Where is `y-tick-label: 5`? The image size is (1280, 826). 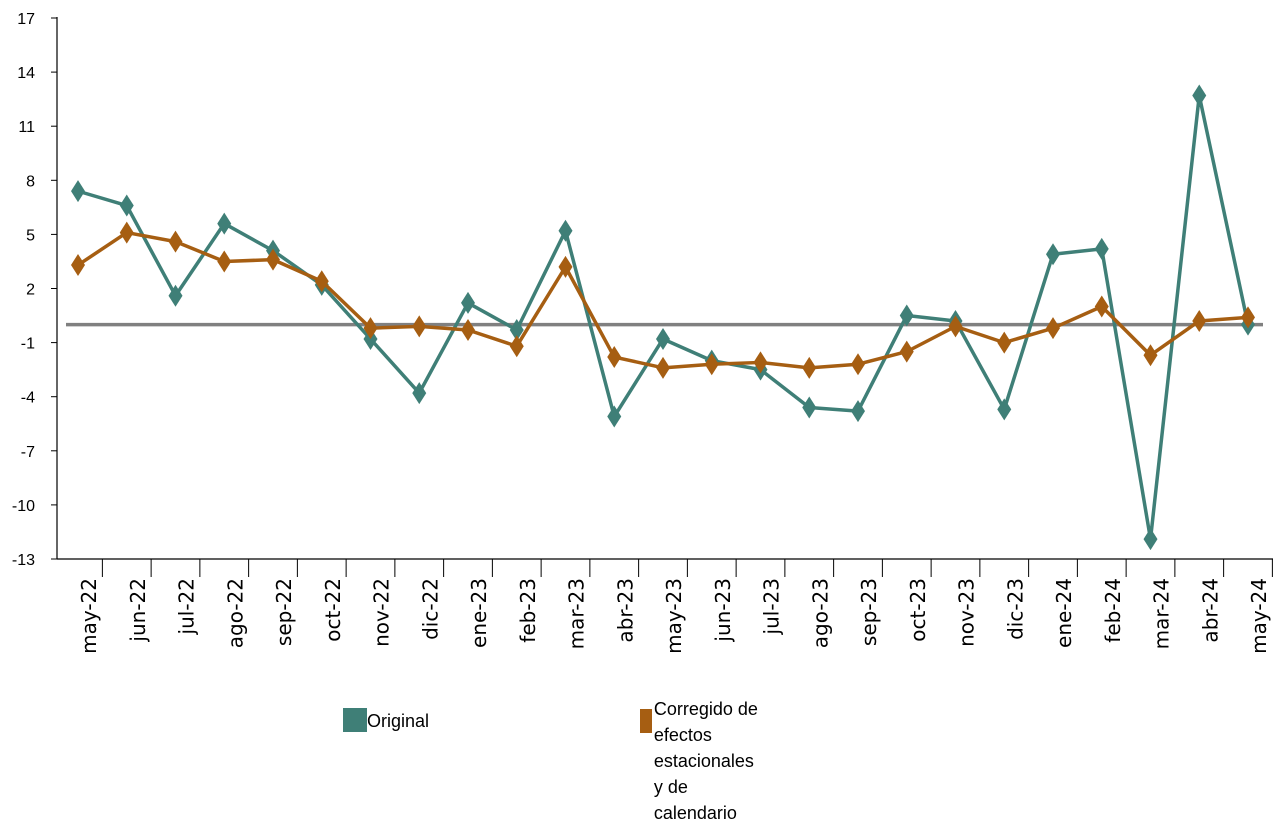
y-tick-label: 5 is located at coordinates (30, 235).